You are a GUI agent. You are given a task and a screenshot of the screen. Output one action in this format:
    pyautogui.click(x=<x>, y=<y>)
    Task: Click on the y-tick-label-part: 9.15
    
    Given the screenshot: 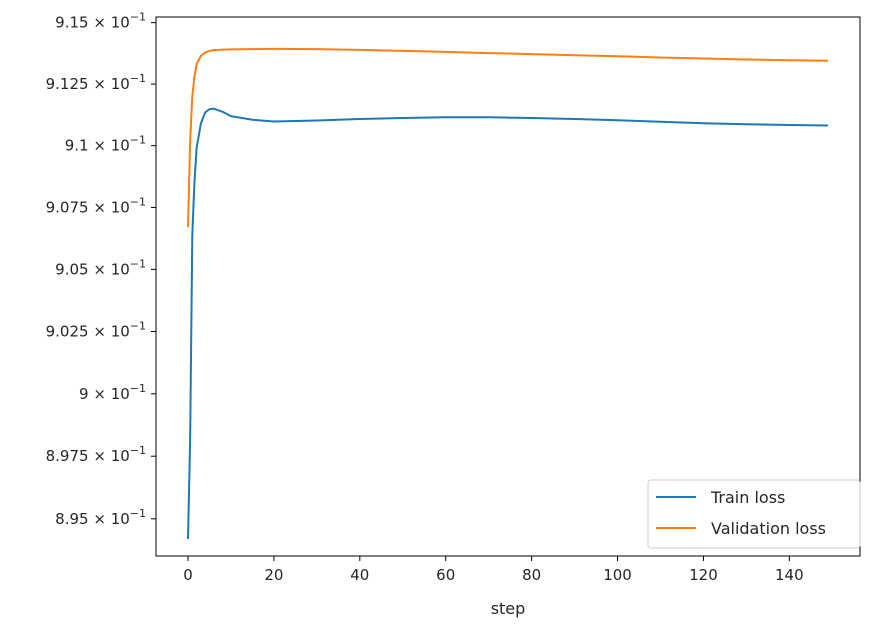 What is the action you would take?
    pyautogui.click(x=71, y=23)
    